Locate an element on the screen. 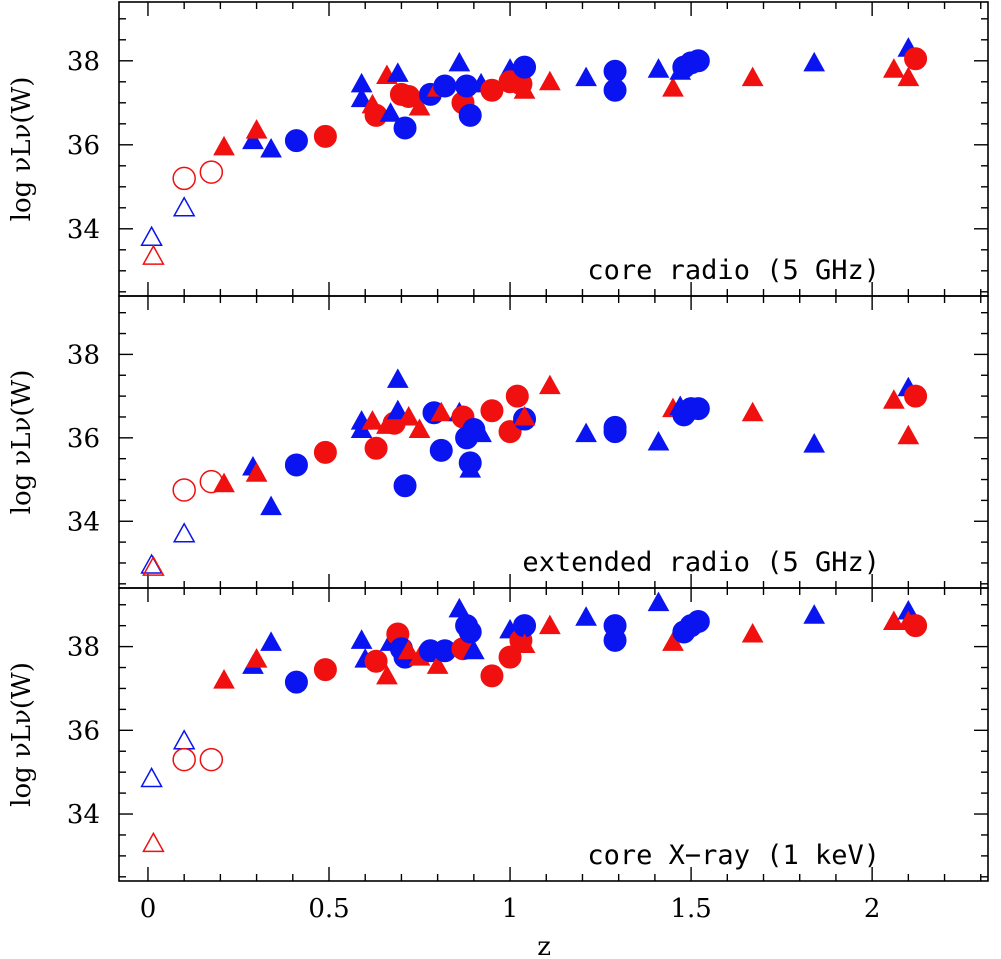 The height and width of the screenshot is (959, 1001). x-tick-label: 0.5 is located at coordinates (328, 909).